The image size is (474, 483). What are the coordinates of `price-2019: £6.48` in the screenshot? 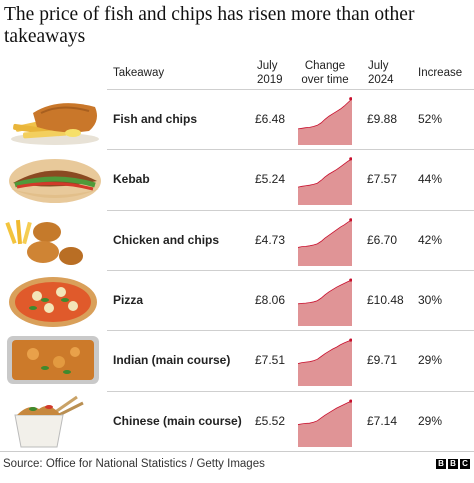 It's located at (270, 119).